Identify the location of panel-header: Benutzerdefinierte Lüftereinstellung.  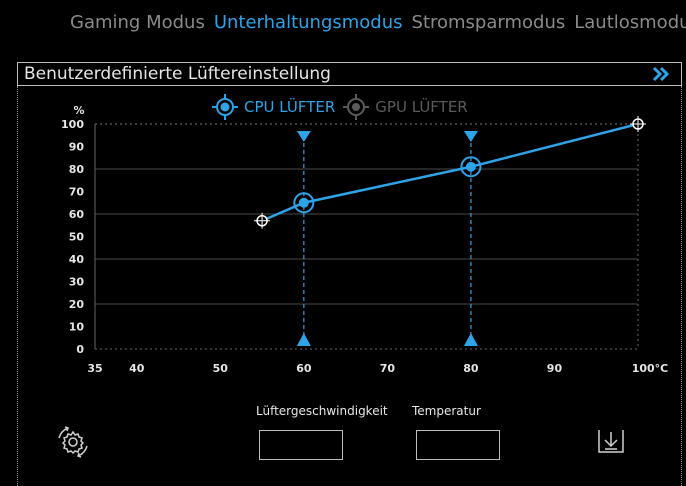
(349, 74).